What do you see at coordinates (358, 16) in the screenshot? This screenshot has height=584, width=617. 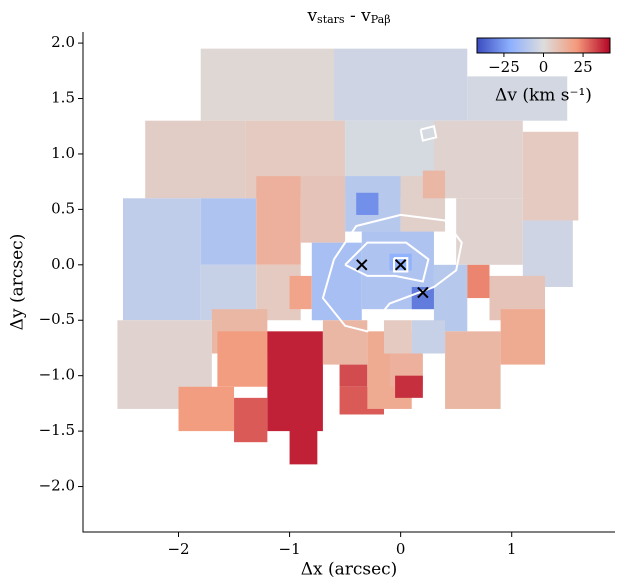 I see `title-part: - v` at bounding box center [358, 16].